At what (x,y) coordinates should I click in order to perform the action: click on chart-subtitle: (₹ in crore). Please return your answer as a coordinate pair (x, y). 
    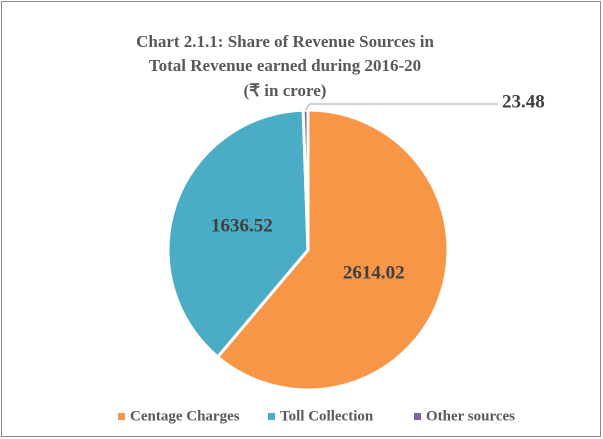
    Looking at the image, I should click on (285, 90).